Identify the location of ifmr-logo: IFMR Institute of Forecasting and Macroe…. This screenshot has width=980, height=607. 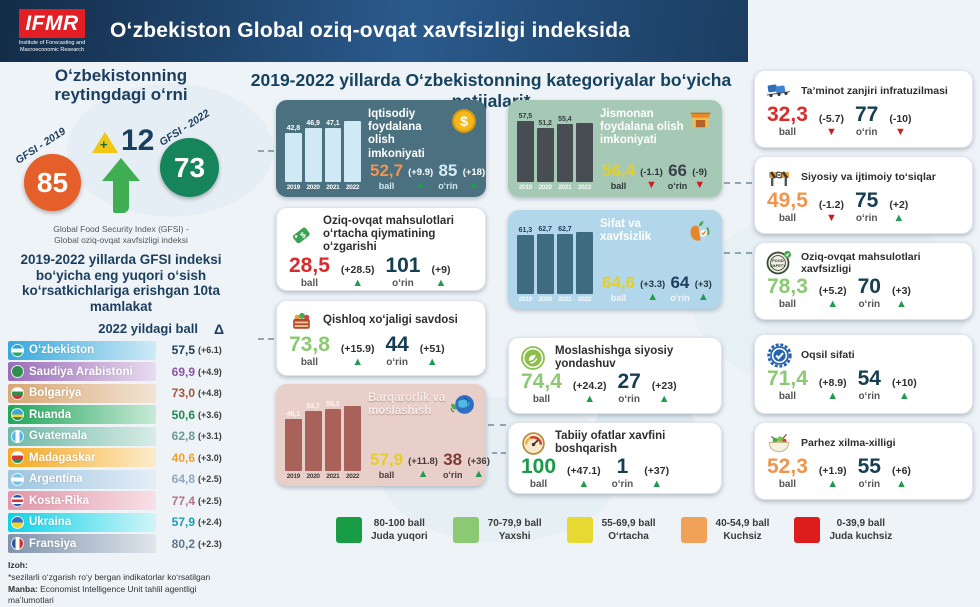
(52, 31).